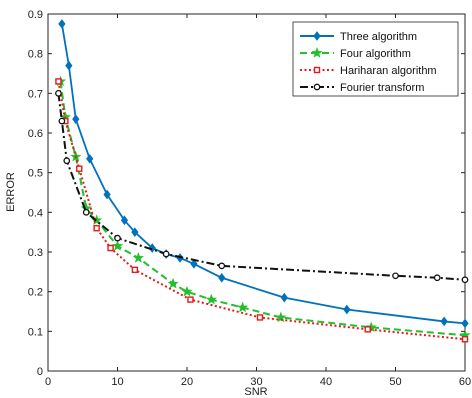  Describe the element at coordinates (35, 293) in the screenshot. I see `y-tick-label: 0.2` at that location.